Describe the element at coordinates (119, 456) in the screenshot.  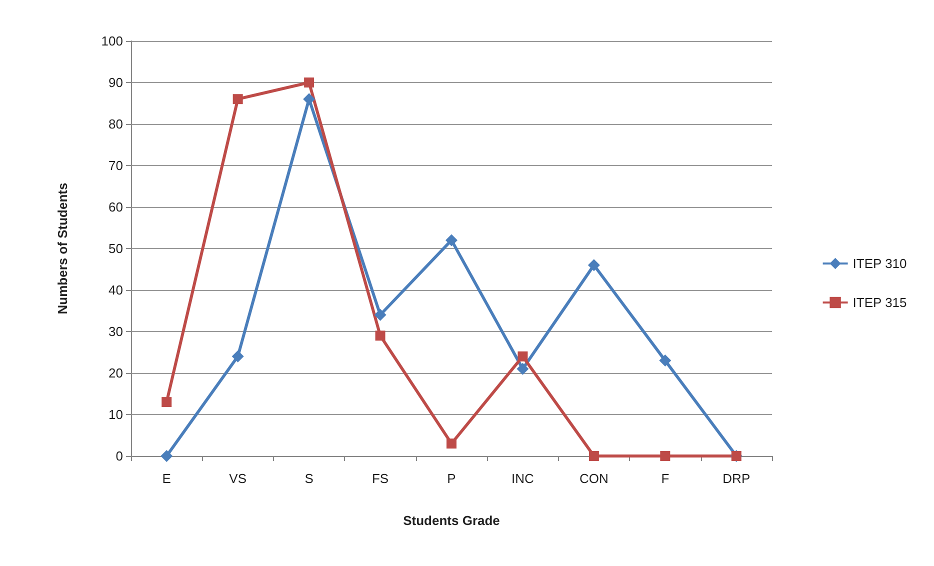
I see `y-tick-label: 0` at that location.